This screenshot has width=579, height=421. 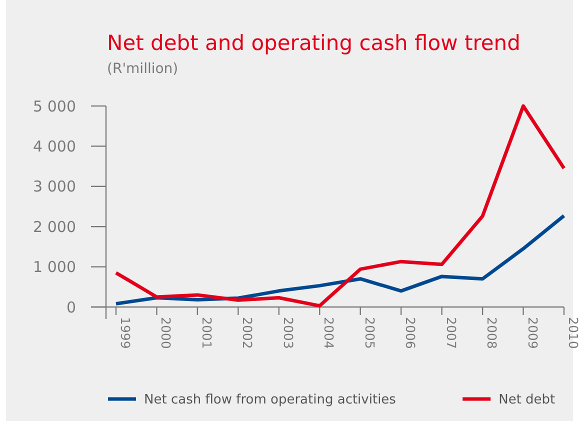 I want to click on x-tick-label: 2005, so click(x=370, y=333).